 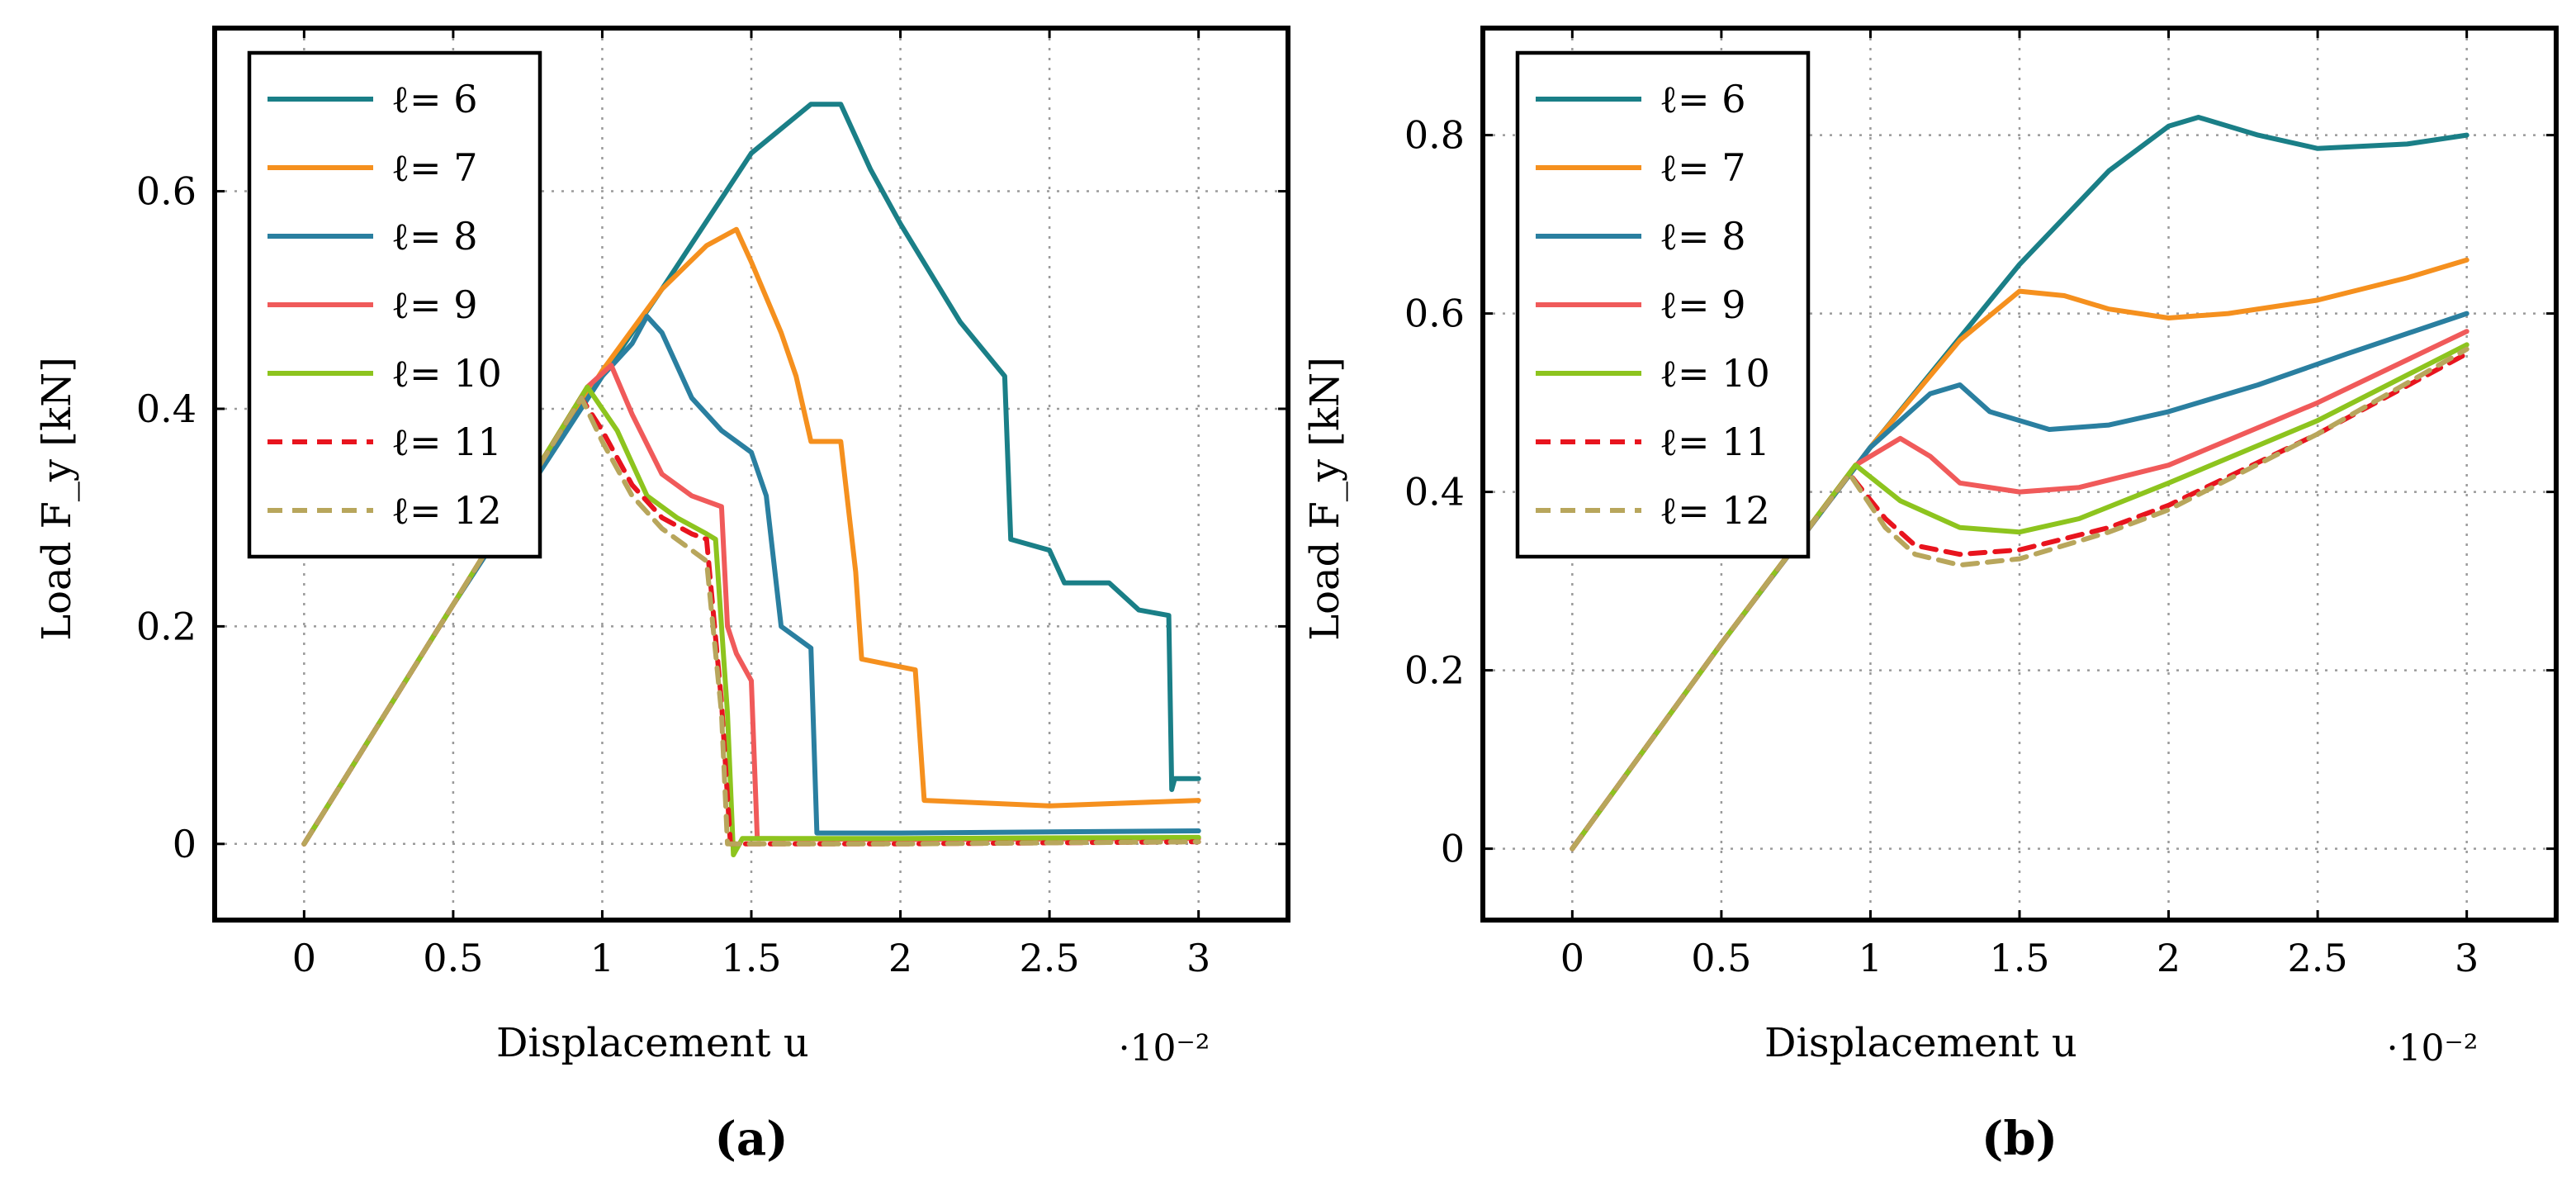 I want to click on panel-caption: (b), so click(x=2019, y=1139).